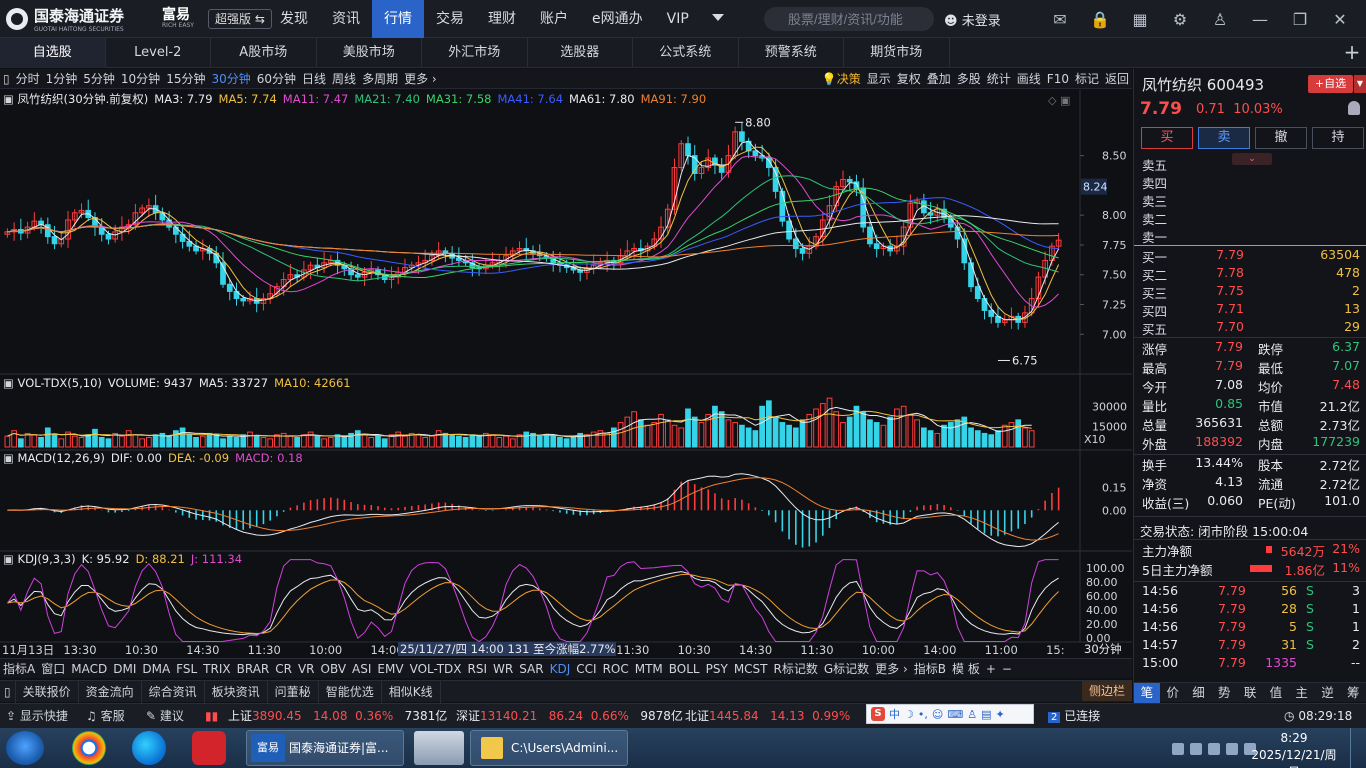  I want to click on market-tab-1: Level-2, so click(158, 52).